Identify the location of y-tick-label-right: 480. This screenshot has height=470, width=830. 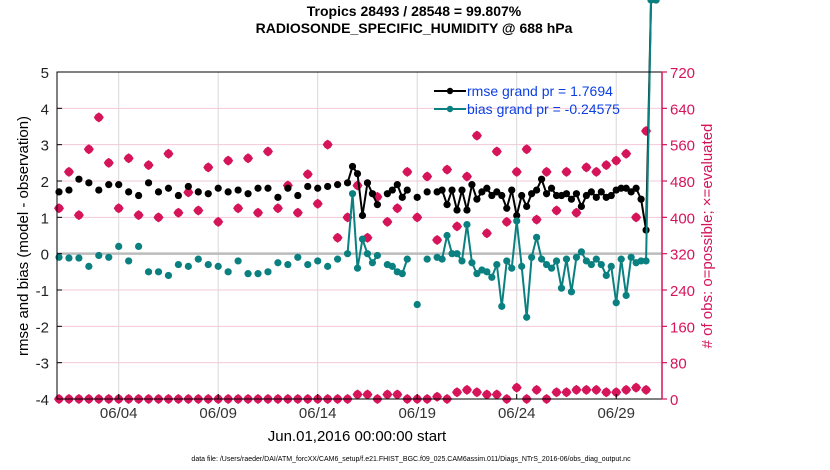
(682, 182).